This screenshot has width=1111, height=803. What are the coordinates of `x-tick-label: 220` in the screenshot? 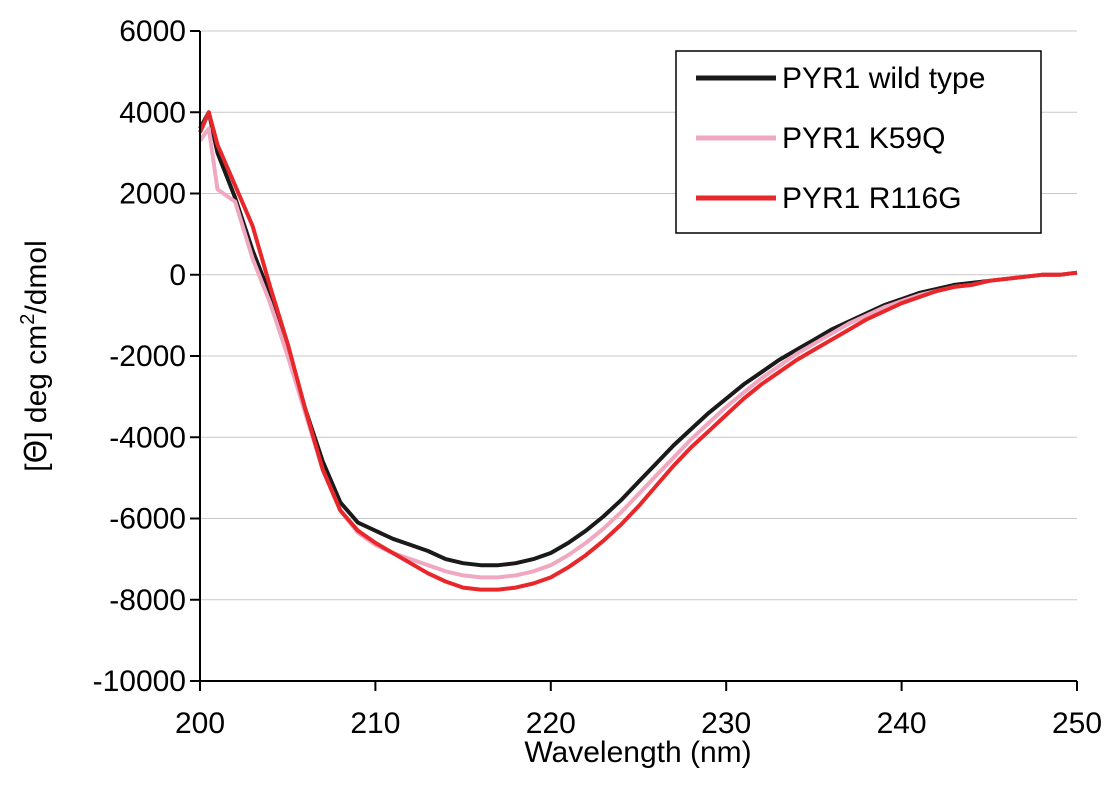 It's located at (551, 723).